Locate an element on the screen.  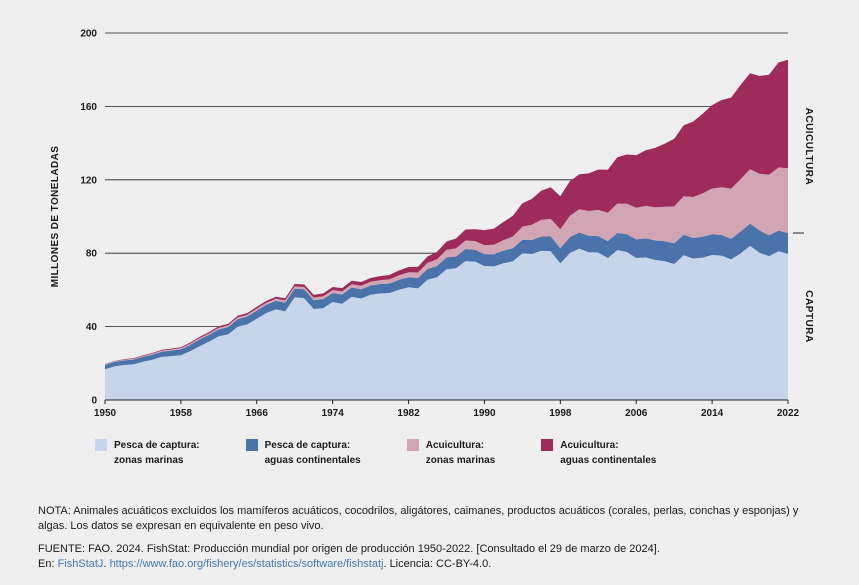
legend-swatch-capture-marine is located at coordinates (101, 445).